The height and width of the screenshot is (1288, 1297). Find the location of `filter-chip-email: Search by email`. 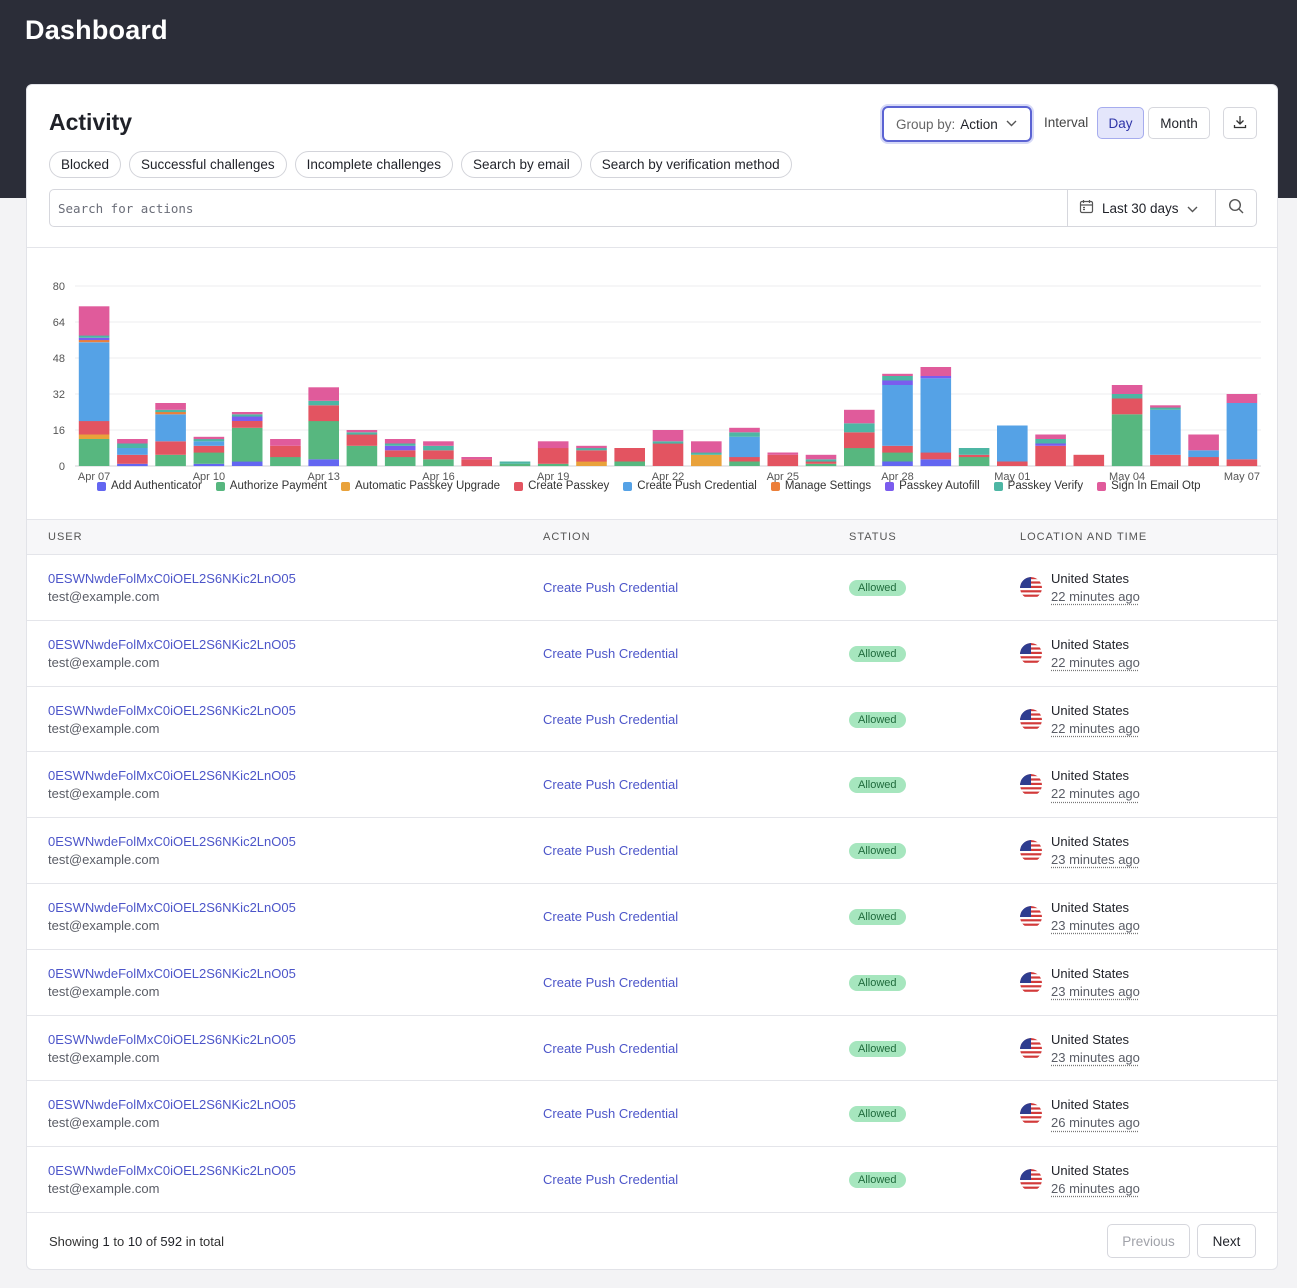

filter-chip-email: Search by email is located at coordinates (521, 164).